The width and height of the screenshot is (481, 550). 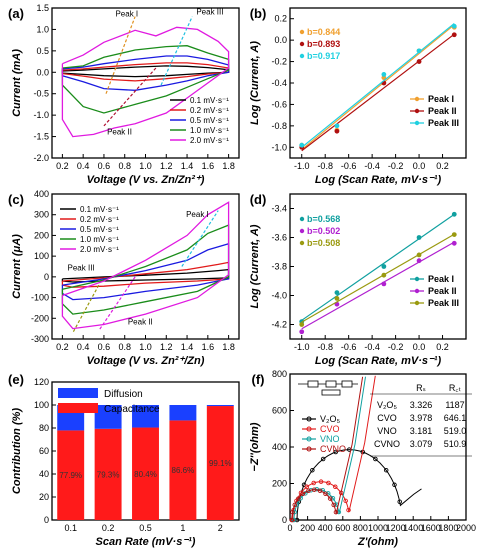 What do you see at coordinates (372, 347) in the screenshot?
I see `x-tick-label: -0.4` at bounding box center [372, 347].